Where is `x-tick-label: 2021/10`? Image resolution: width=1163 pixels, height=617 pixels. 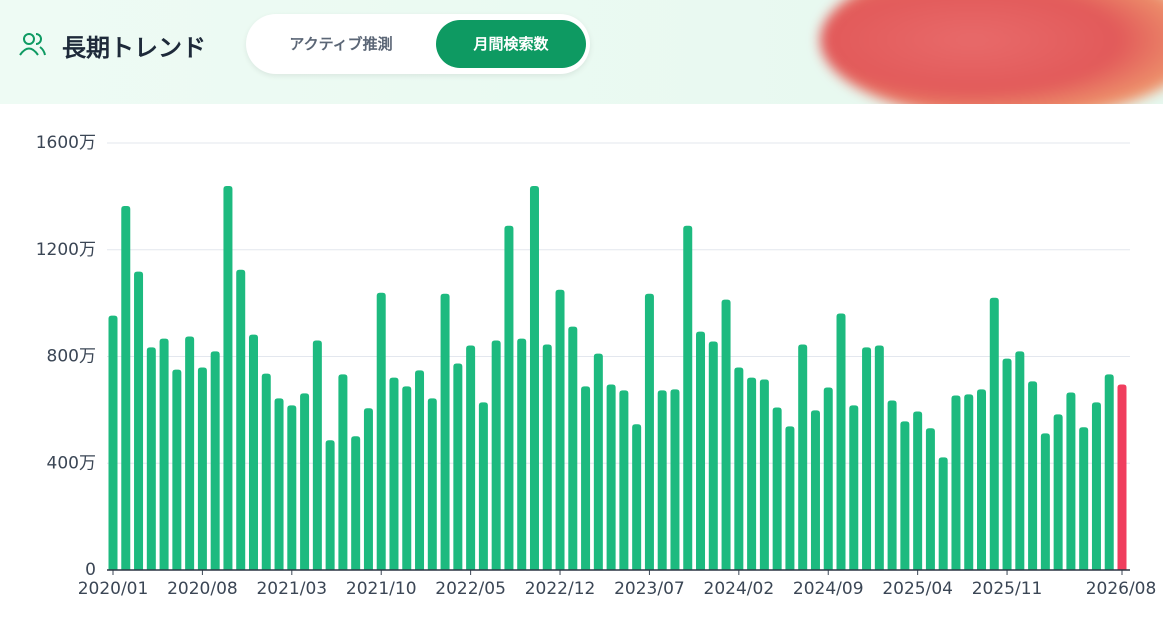
x-tick-label: 2021/10 is located at coordinates (381, 589).